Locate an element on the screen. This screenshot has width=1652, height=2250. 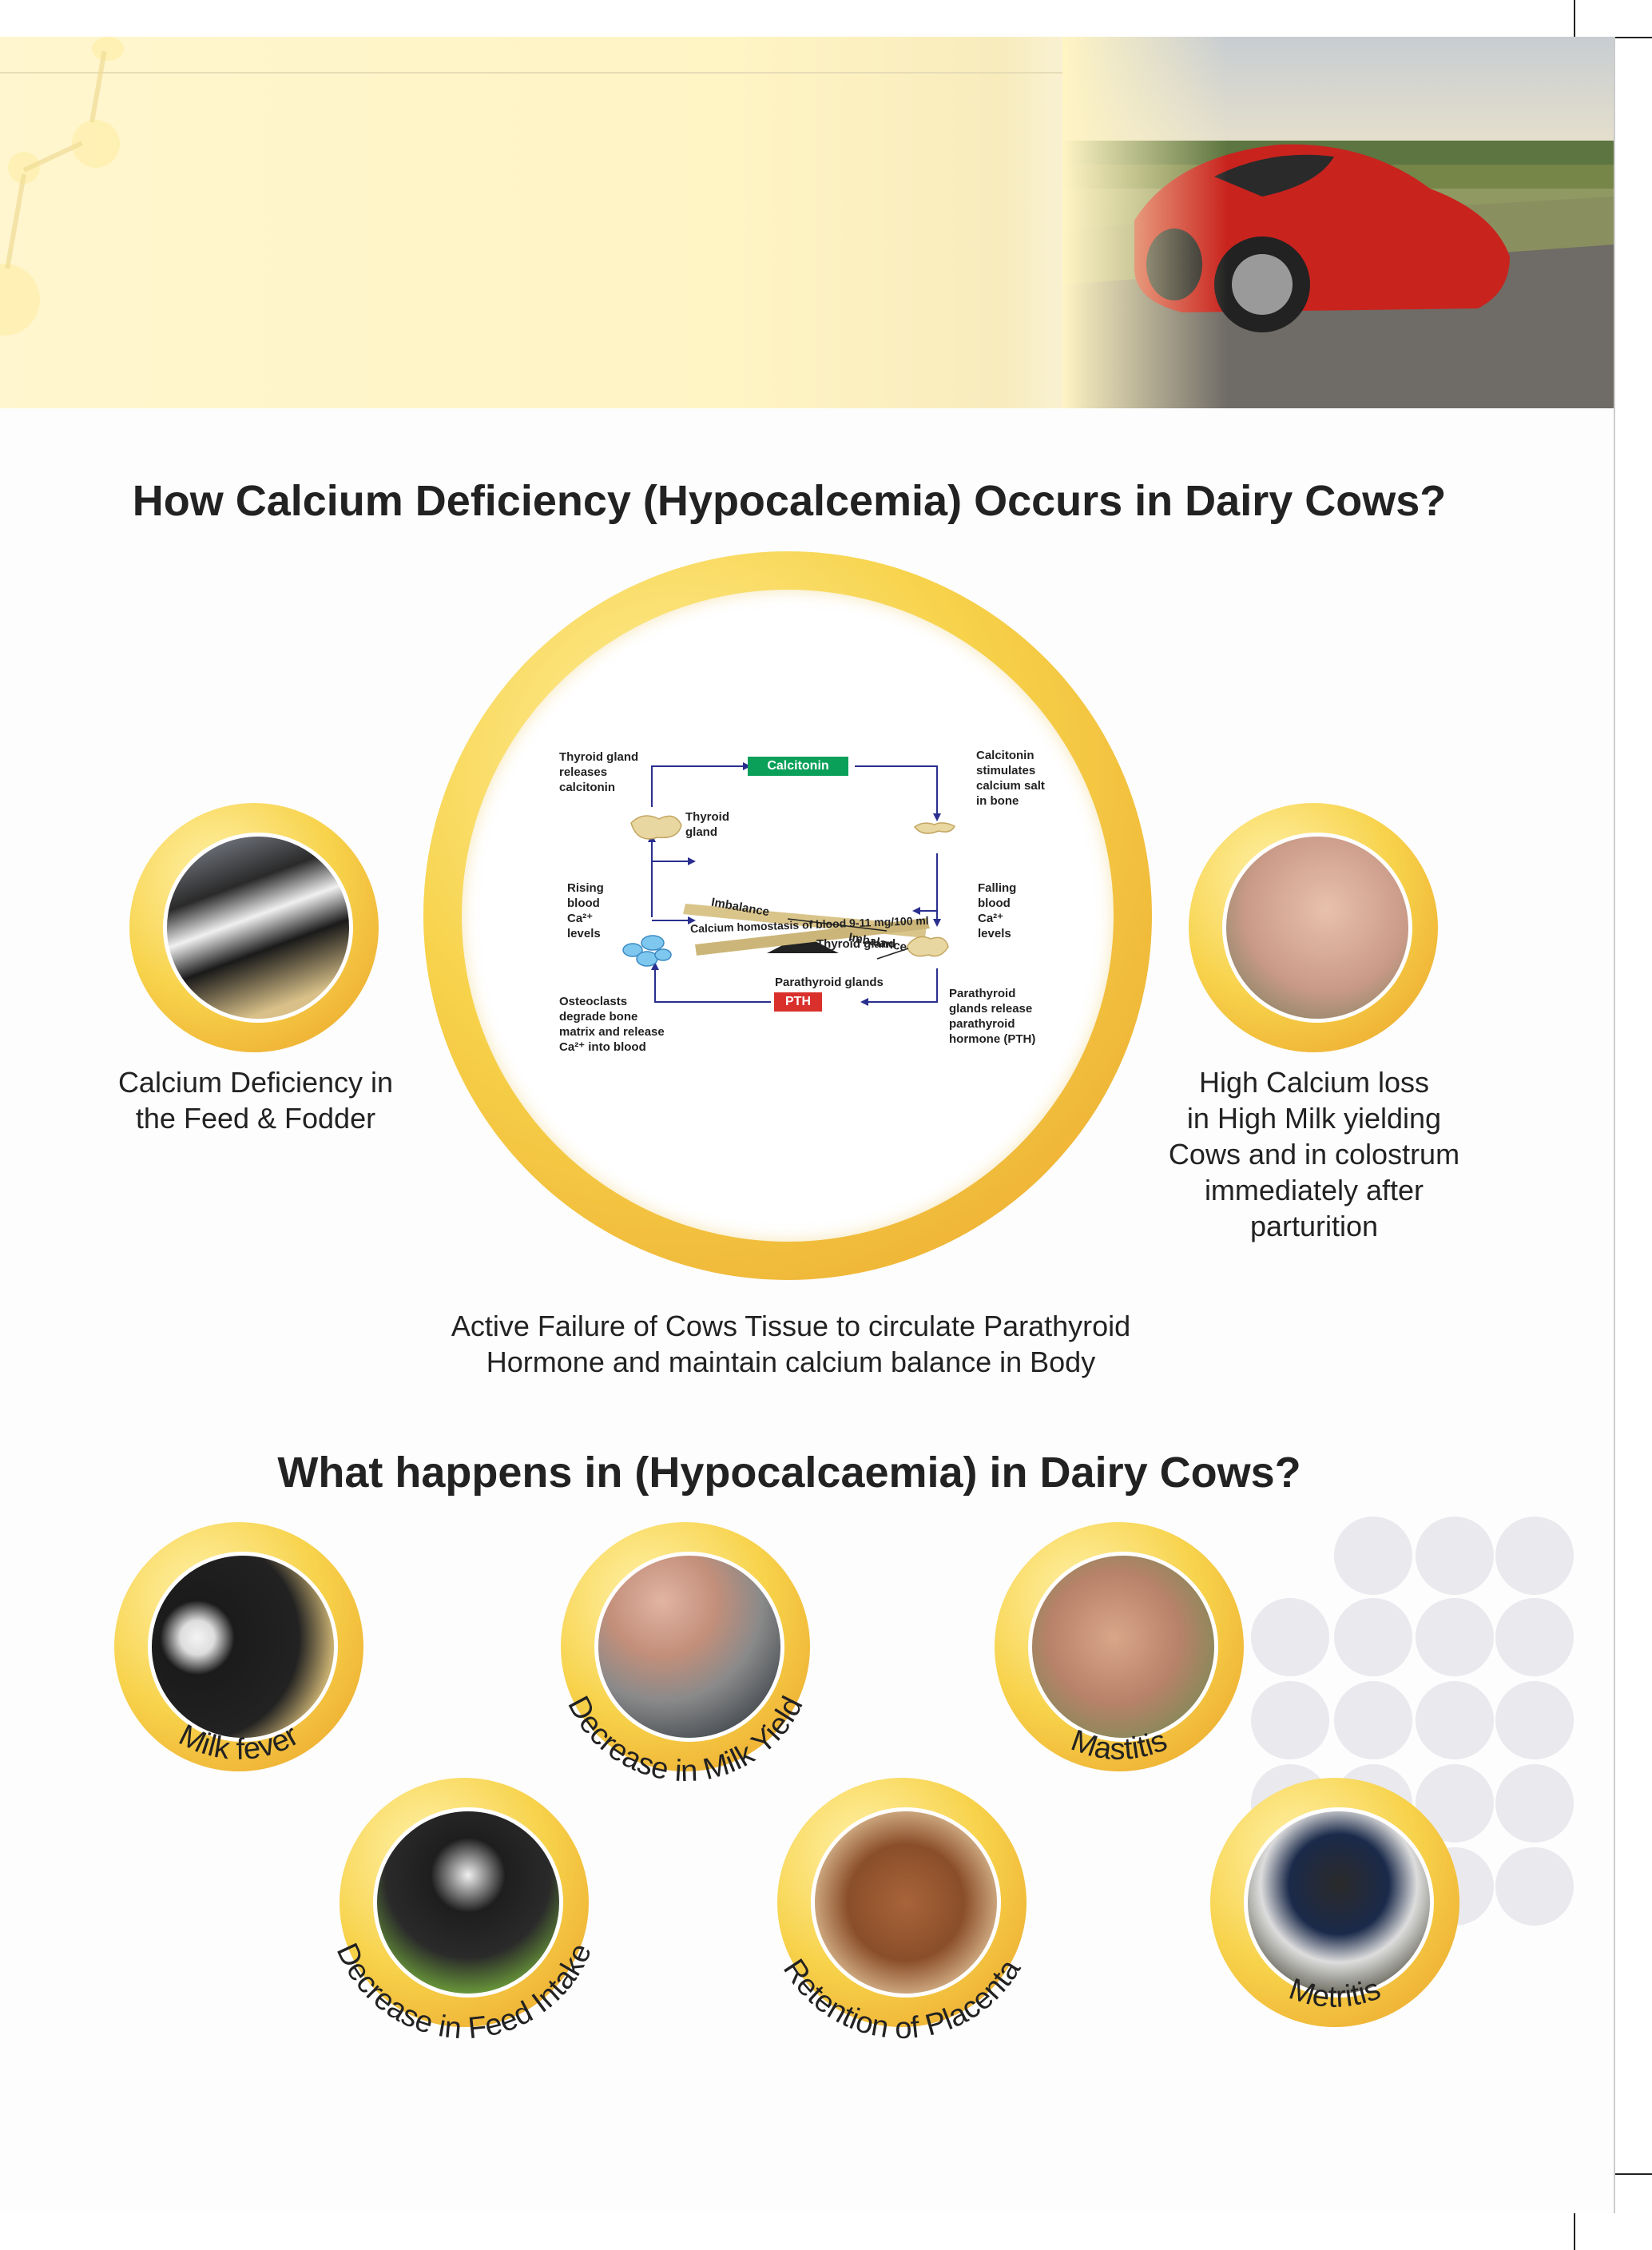
diagram-arrows is located at coordinates (789, 884).